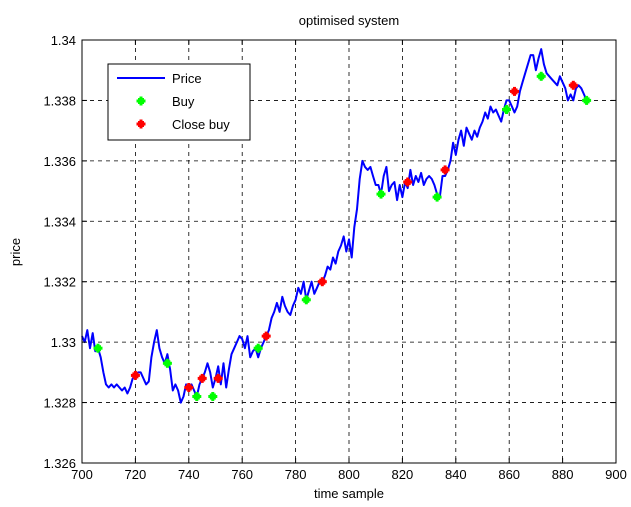 This screenshot has width=631, height=507. Describe the element at coordinates (201, 124) in the screenshot. I see `legend-close-buy-label: Close buy` at that location.